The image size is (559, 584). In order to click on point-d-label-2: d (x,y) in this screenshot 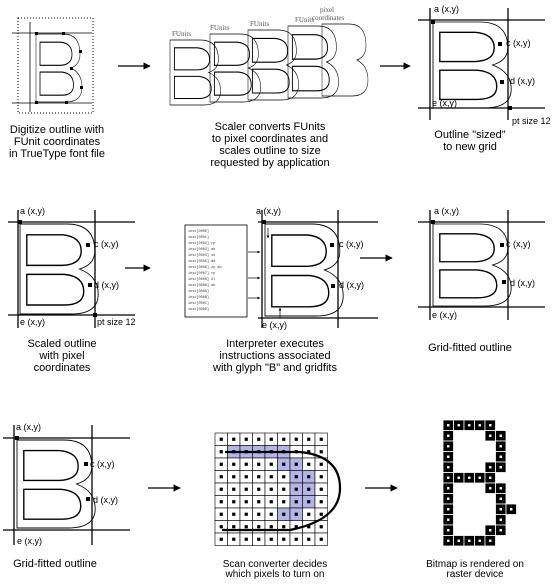, I will do `click(106, 285)`.